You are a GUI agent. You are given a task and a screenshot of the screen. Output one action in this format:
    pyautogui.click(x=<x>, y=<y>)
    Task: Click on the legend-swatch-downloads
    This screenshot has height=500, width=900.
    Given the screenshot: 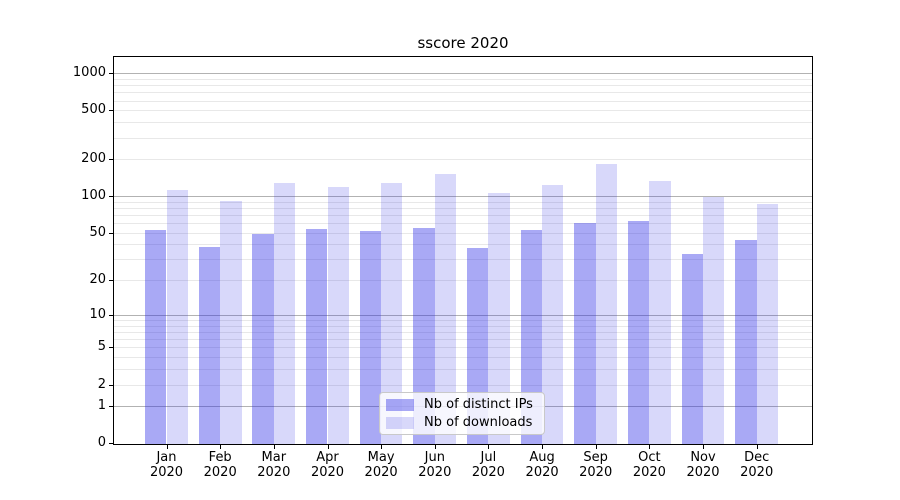 What is the action you would take?
    pyautogui.click(x=400, y=422)
    